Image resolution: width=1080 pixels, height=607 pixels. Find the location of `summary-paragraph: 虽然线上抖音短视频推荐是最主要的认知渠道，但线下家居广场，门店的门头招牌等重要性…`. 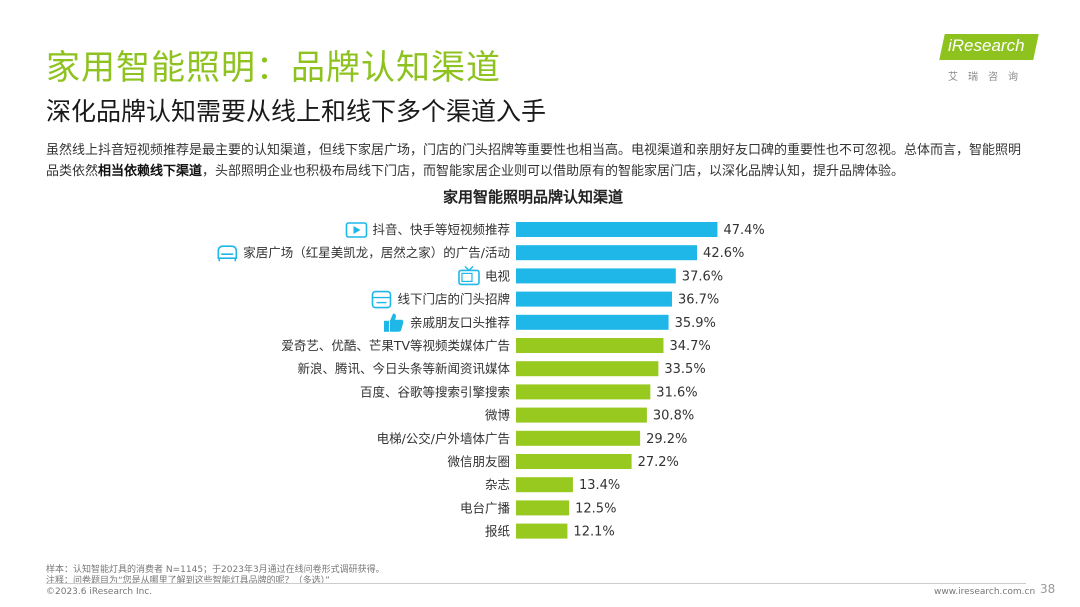

summary-paragraph: 虽然线上抖音短视频推荐是最主要的认知渠道，但线下家居广场，门店的门头招牌等重要性… is located at coordinates (536, 161).